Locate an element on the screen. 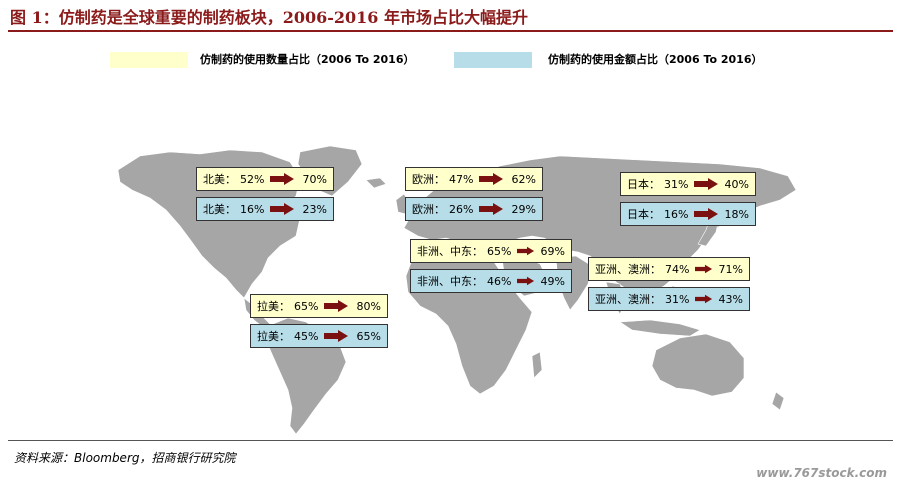  value-2016: 71% is located at coordinates (730, 269).